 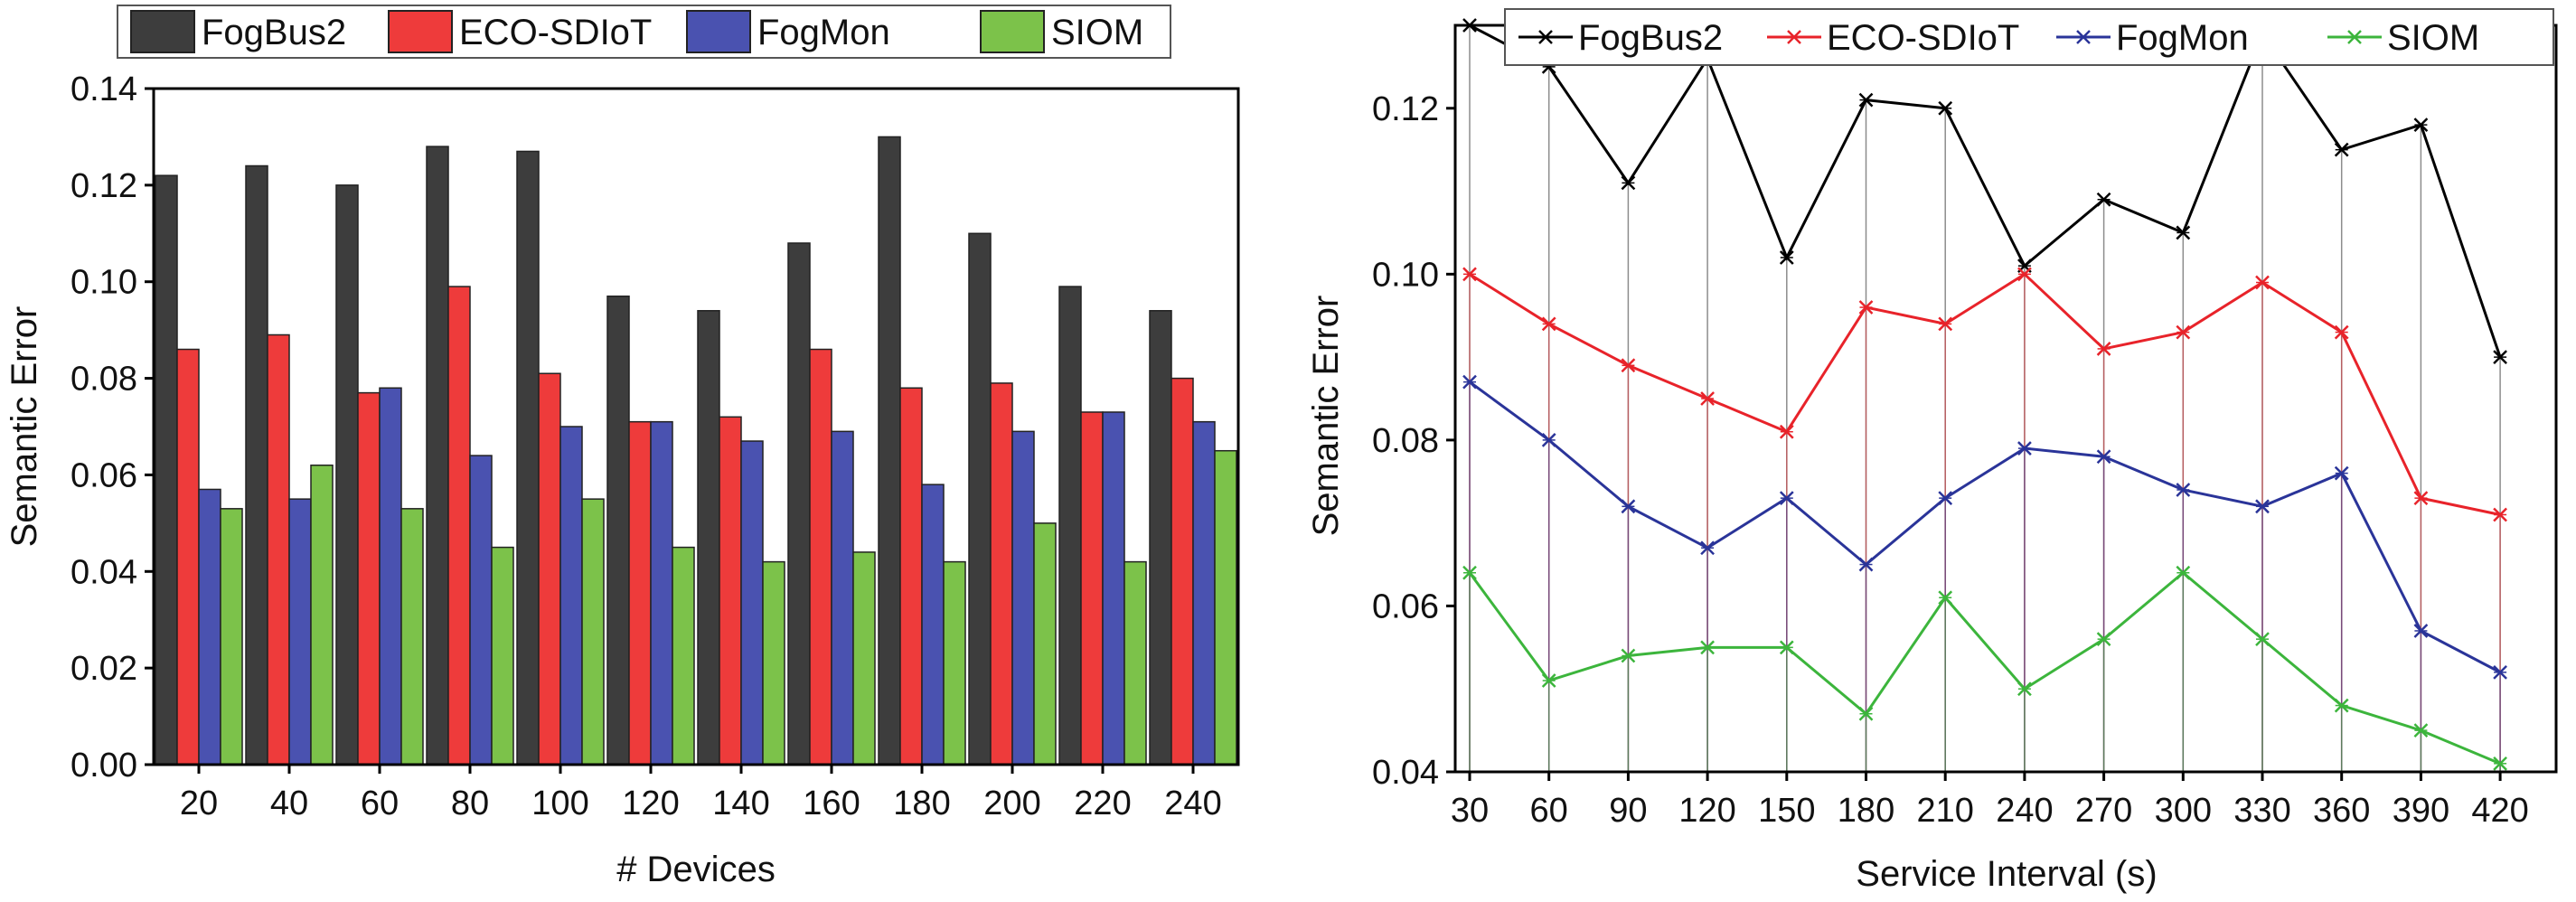 What do you see at coordinates (104, 283) in the screenshot?
I see `bar-y-tick-label: 0.10` at bounding box center [104, 283].